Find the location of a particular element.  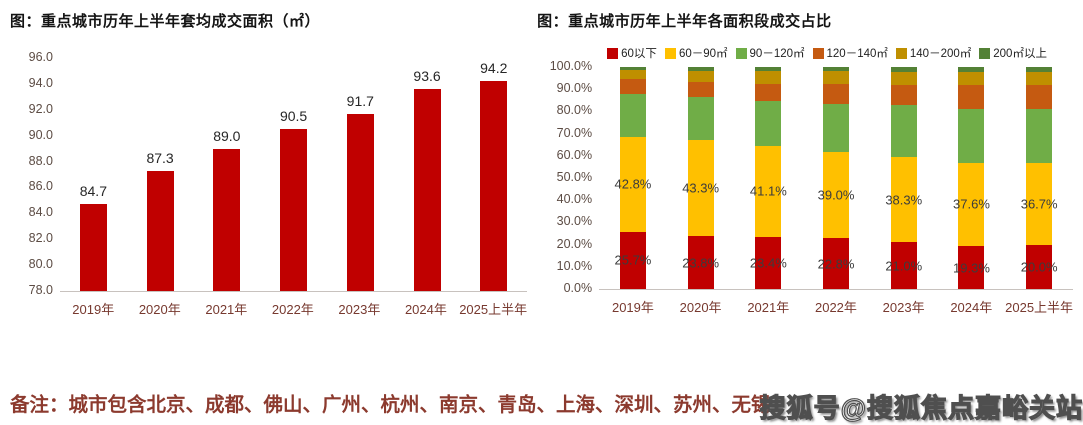

legend-label: 200㎡以上 is located at coordinates (1020, 54).